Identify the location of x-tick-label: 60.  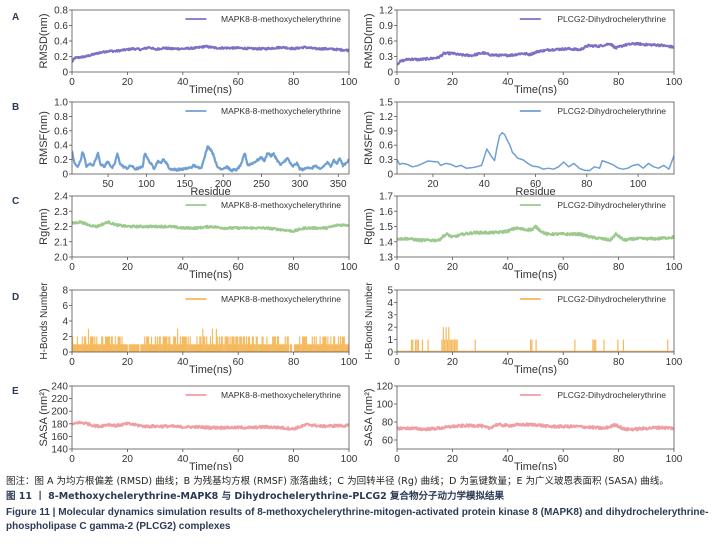
(536, 184).